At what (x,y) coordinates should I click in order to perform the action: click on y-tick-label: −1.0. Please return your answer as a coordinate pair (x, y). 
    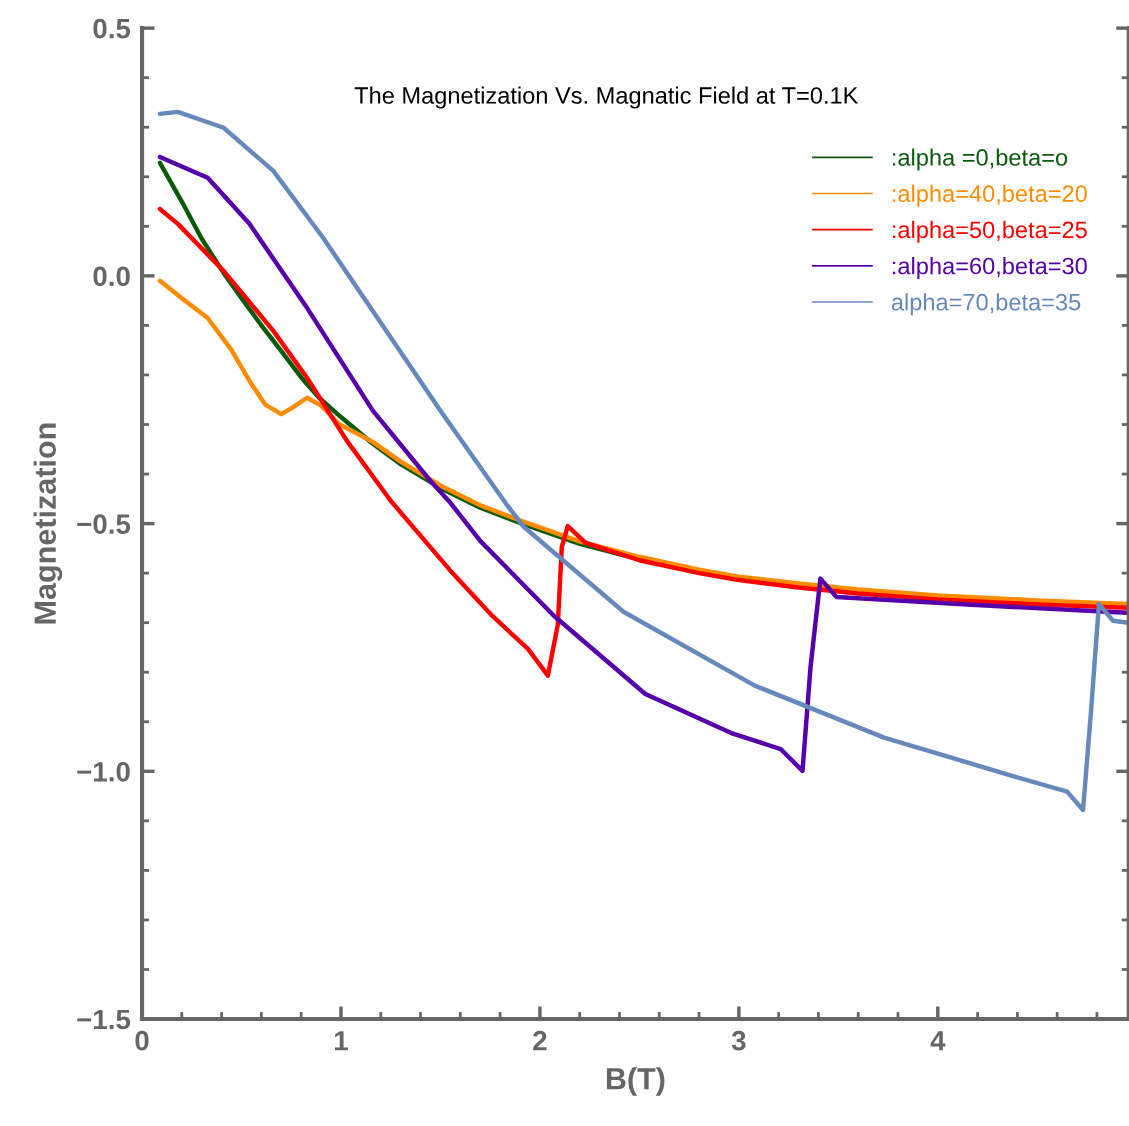
    Looking at the image, I should click on (103, 771).